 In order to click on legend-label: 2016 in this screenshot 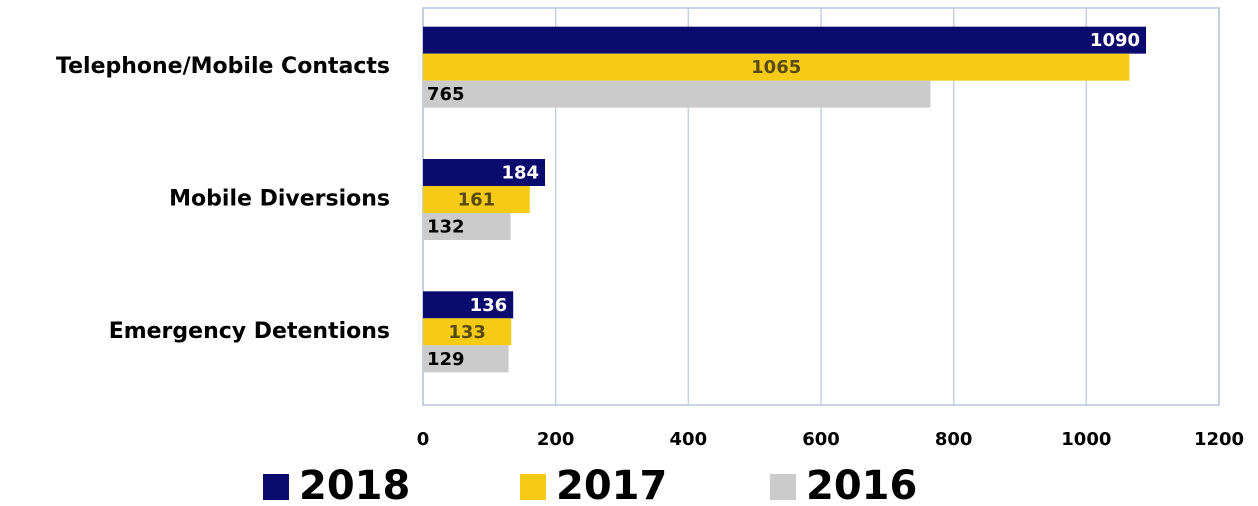, I will do `click(861, 484)`.